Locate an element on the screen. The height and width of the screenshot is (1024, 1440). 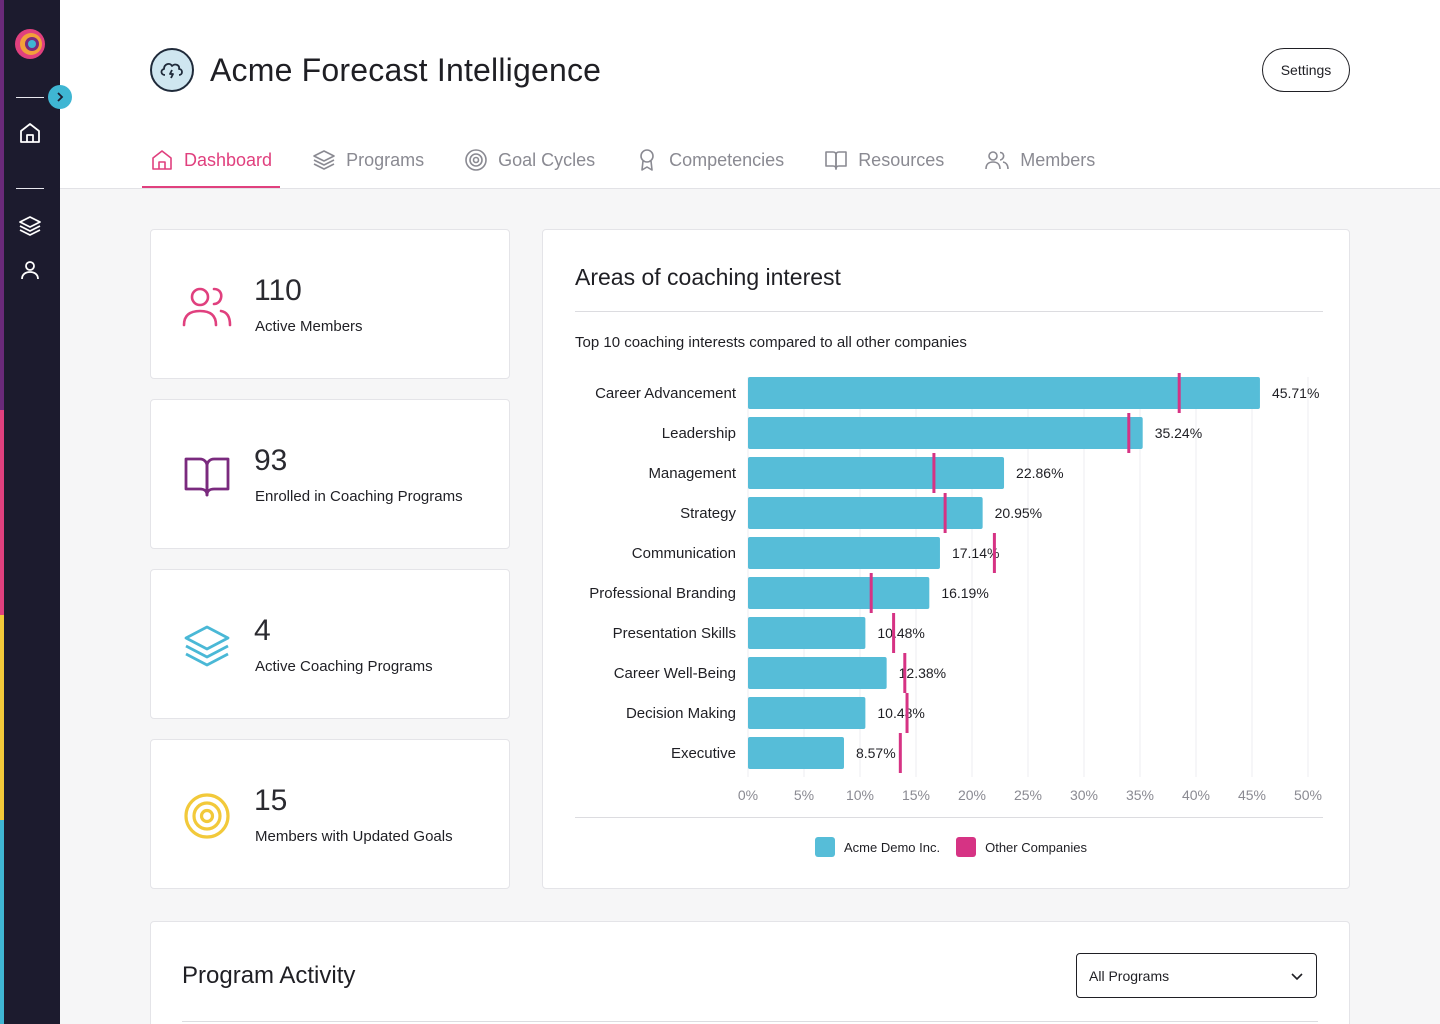
bar-value-label: 45.71% is located at coordinates (1295, 393).